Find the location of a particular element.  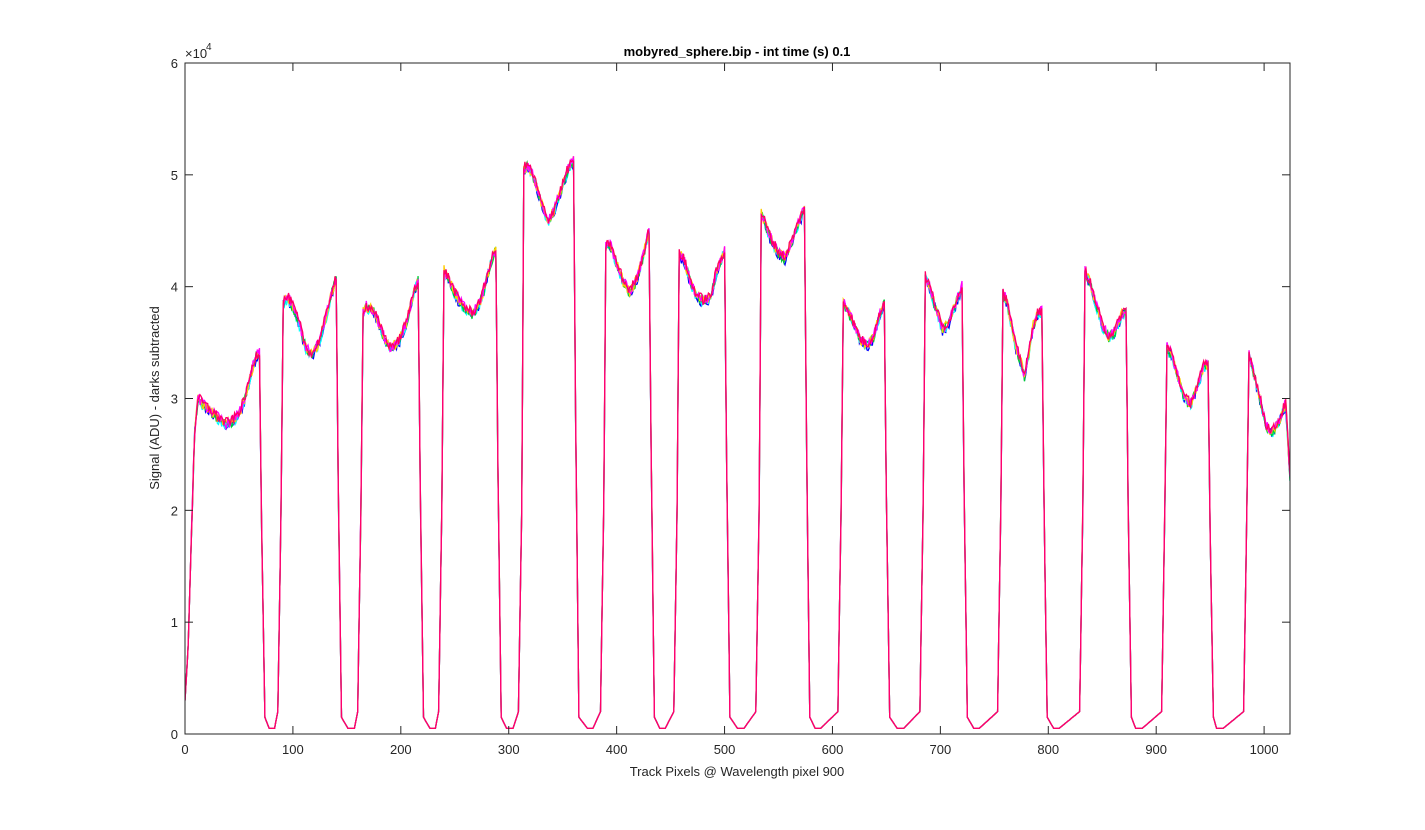

x-tick-label: 100 is located at coordinates (293, 749).